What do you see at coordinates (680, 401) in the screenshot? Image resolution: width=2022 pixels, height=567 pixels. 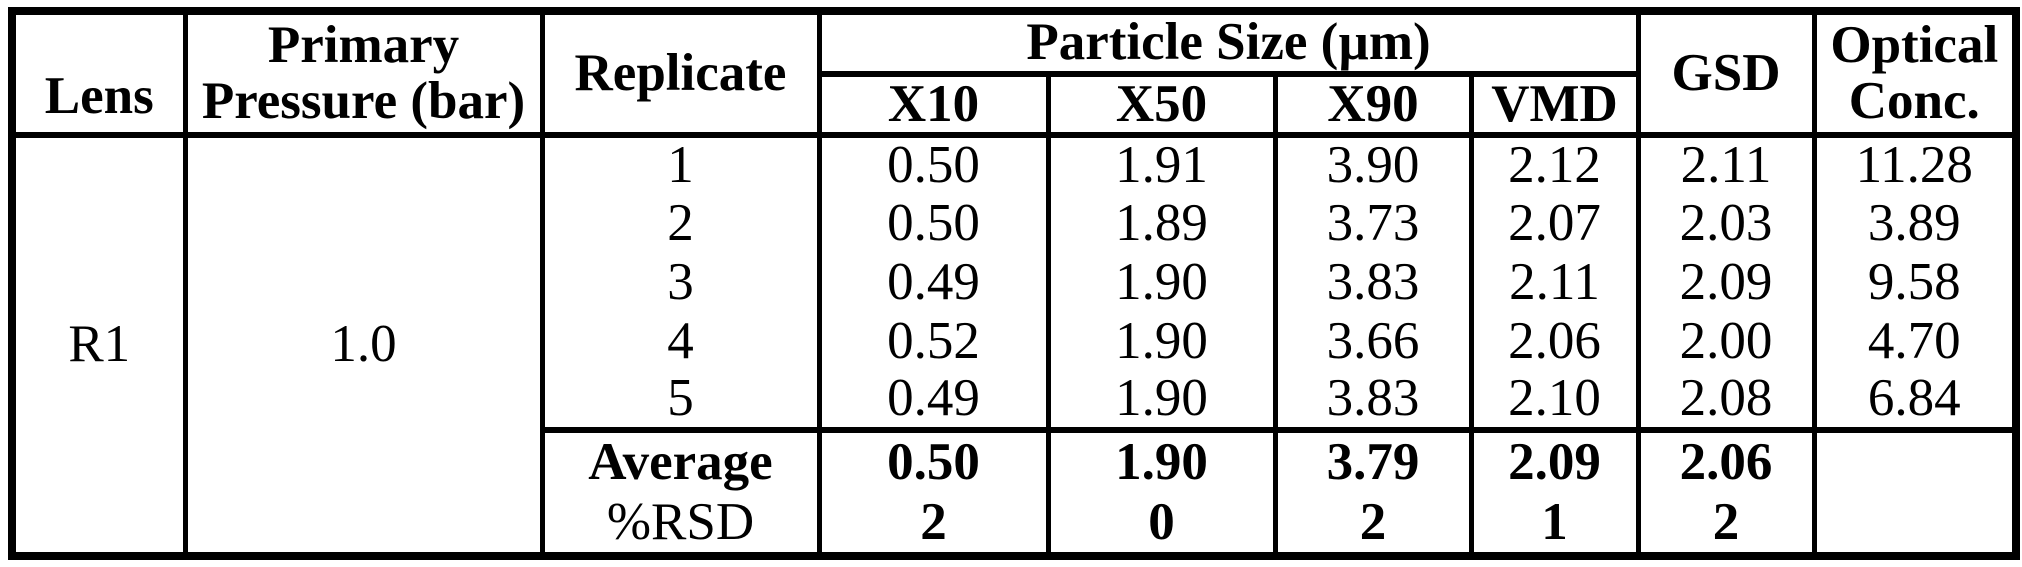 I see `replicate-number: 5` at bounding box center [680, 401].